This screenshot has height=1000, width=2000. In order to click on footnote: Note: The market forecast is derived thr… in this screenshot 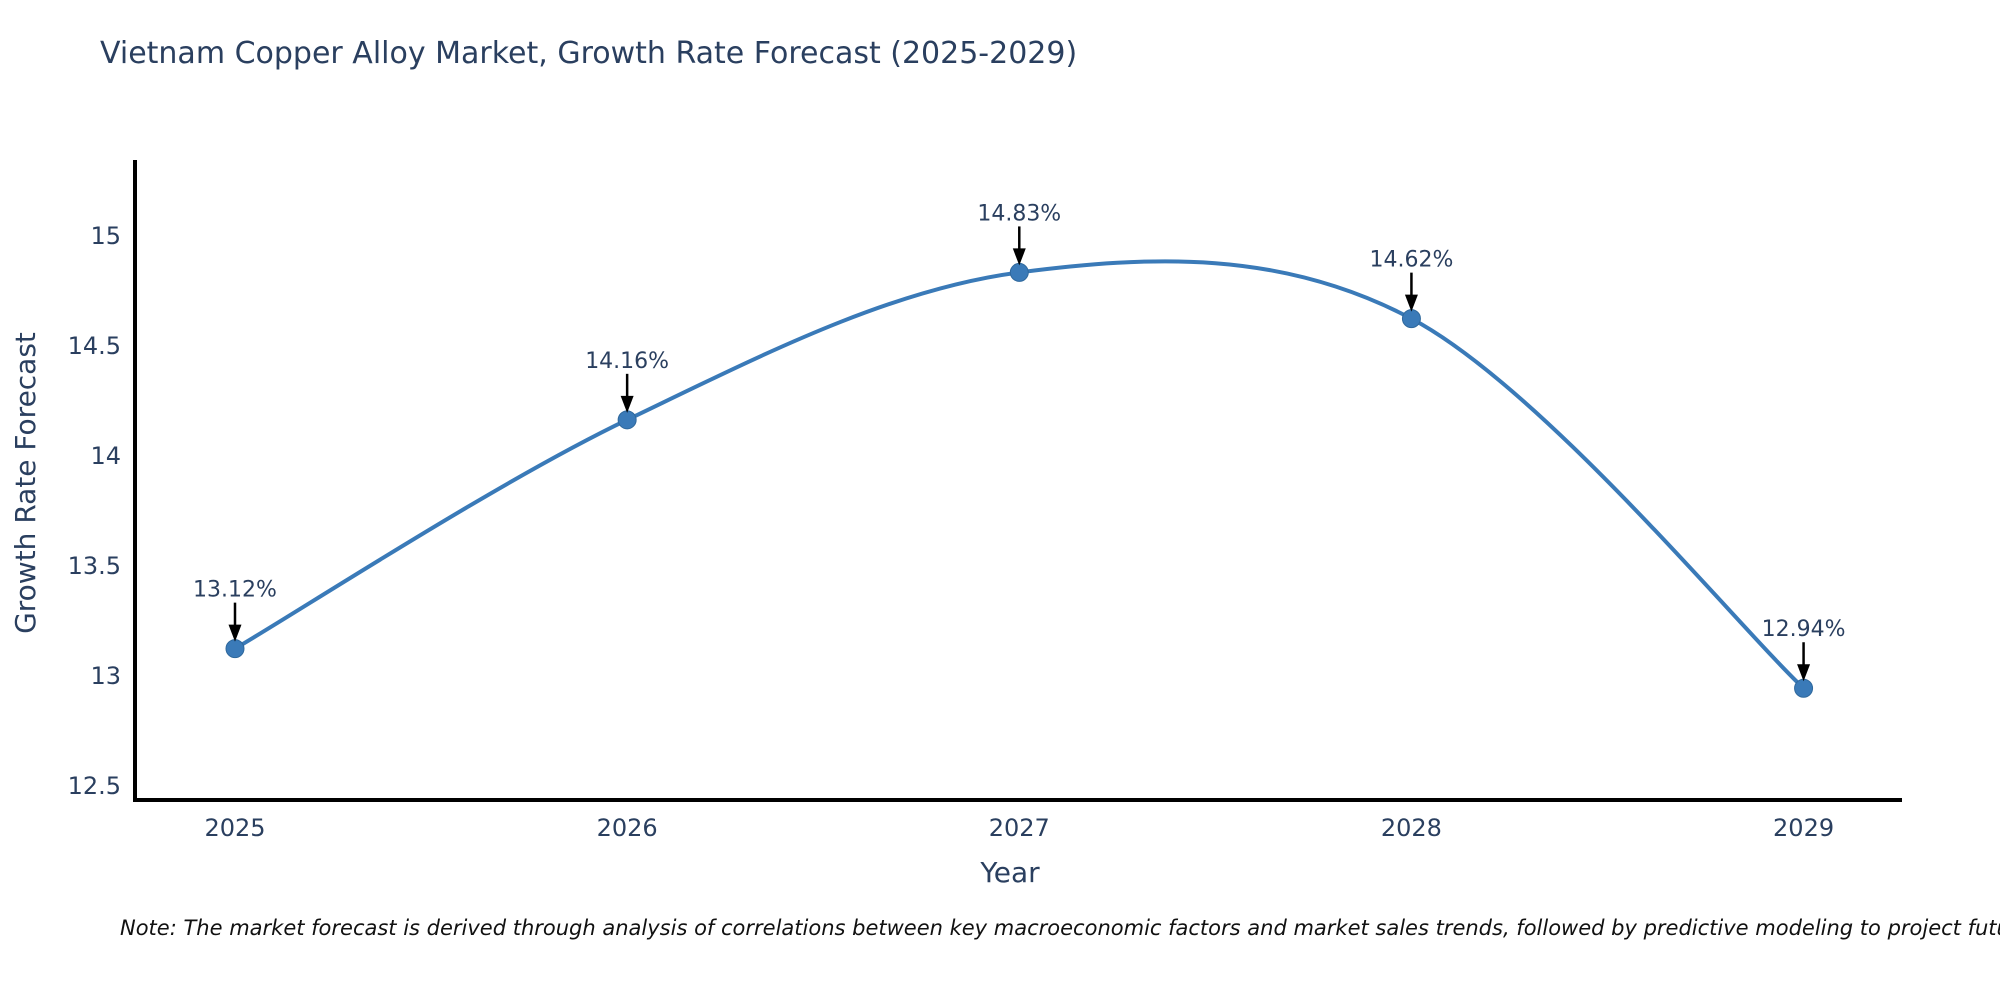, I will do `click(1060, 928)`.